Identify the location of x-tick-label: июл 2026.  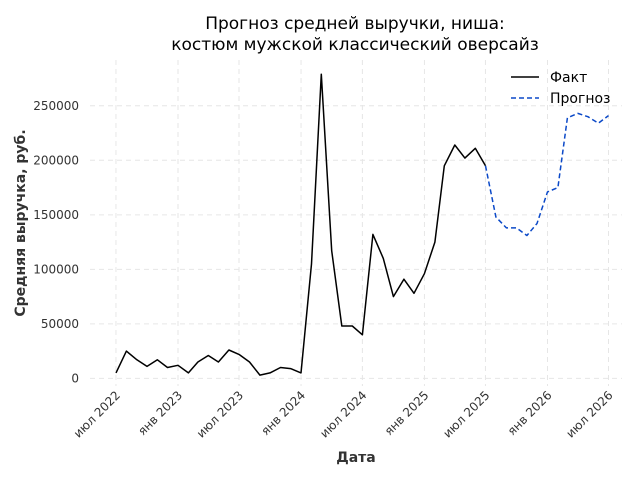
(589, 414).